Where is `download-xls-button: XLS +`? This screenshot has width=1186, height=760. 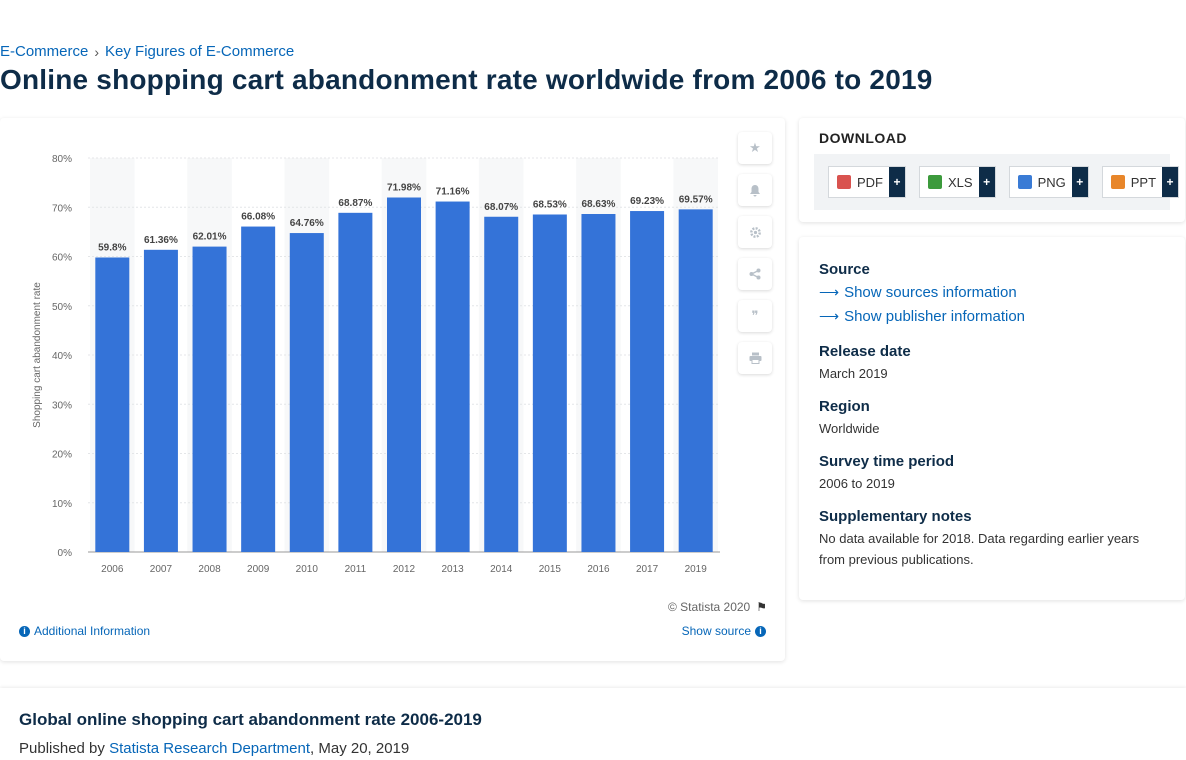 download-xls-button: XLS + is located at coordinates (957, 182).